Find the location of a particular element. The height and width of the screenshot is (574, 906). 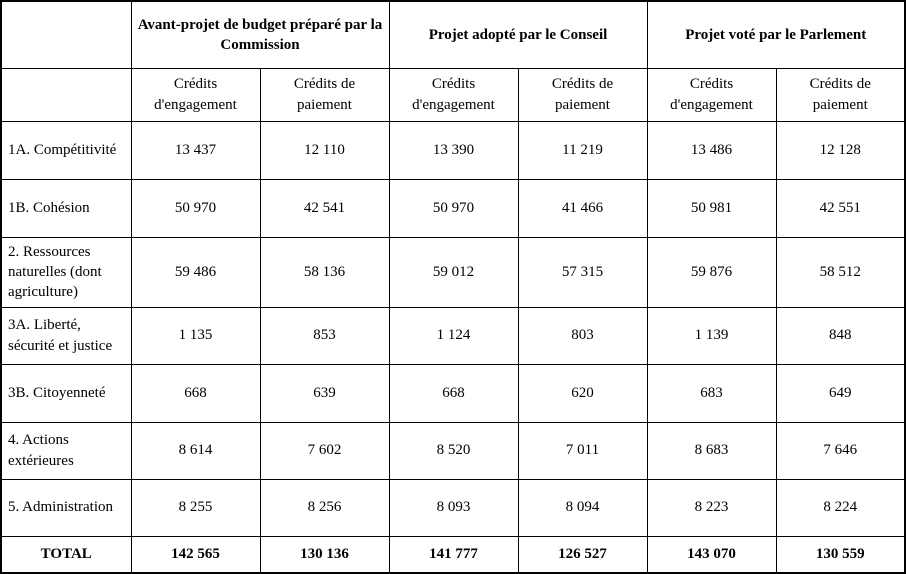

value-cell: 41 466 is located at coordinates (582, 208).